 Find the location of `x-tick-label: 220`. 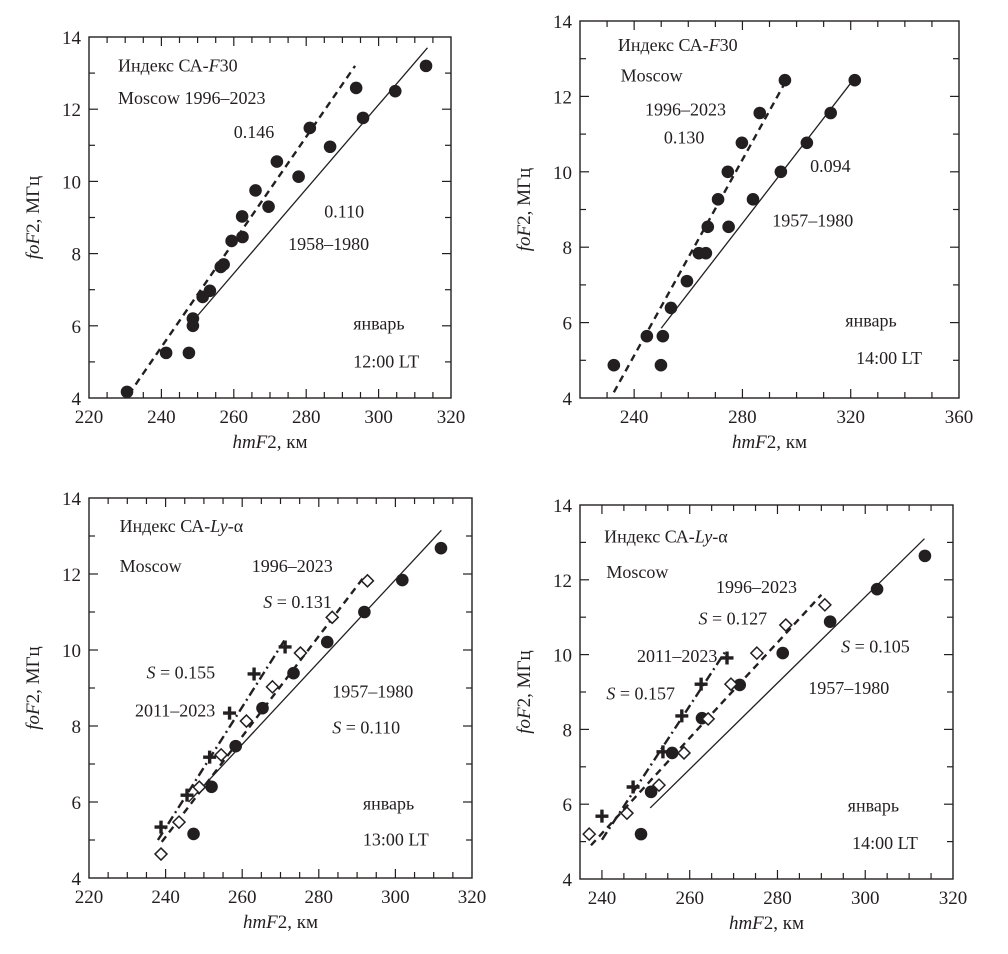

x-tick-label: 220 is located at coordinates (89, 417).